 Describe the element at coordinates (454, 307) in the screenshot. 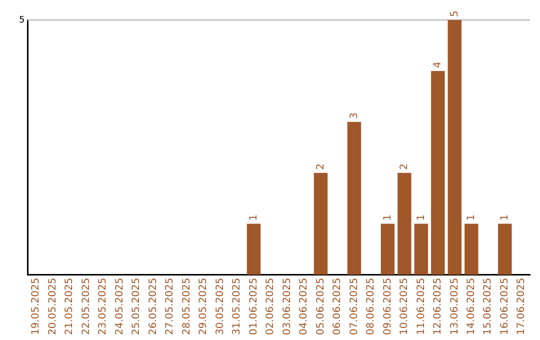

I see `x-tick-label: 13.06.2025` at that location.